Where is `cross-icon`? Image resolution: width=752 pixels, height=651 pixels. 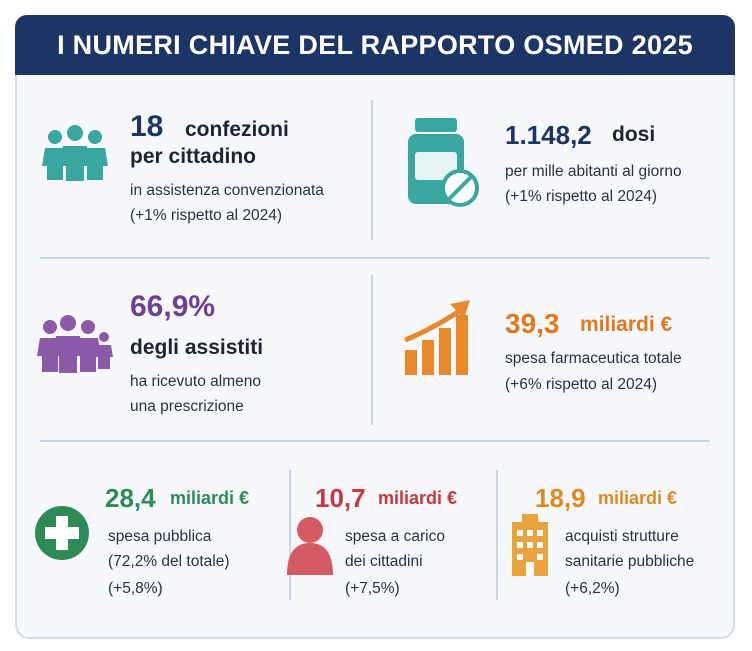 cross-icon is located at coordinates (62, 533).